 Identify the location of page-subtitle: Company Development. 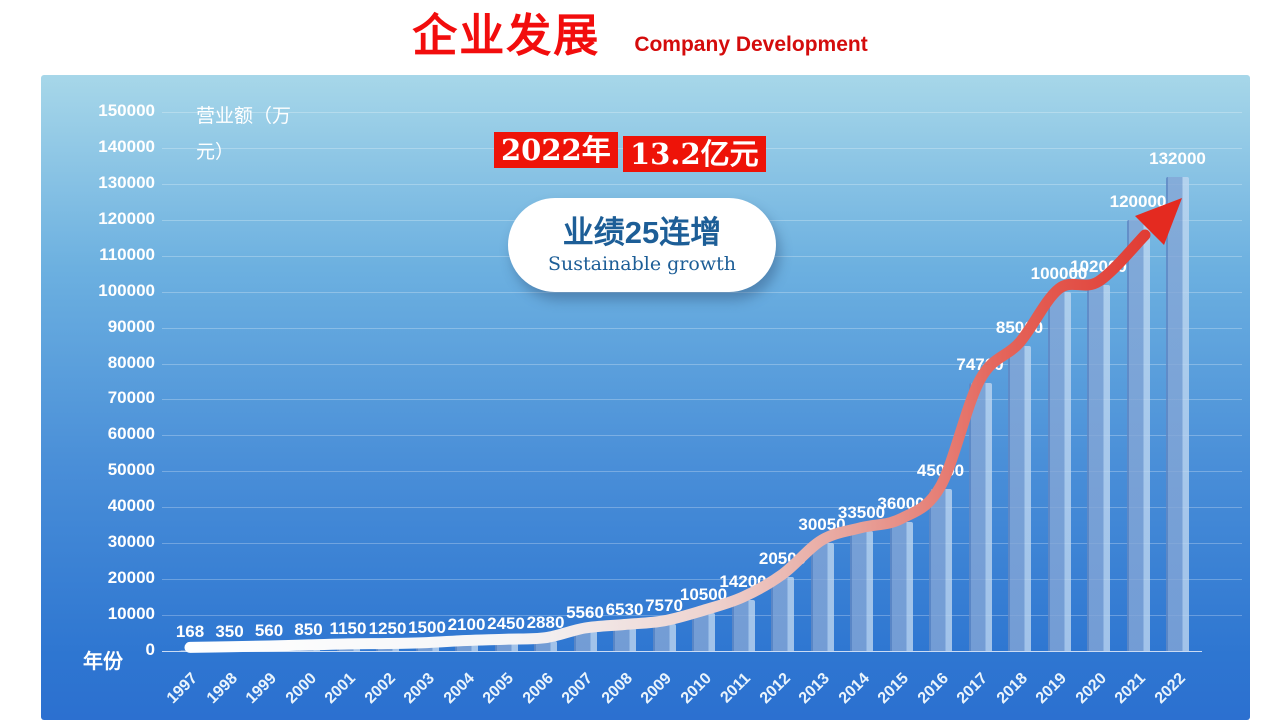
(751, 44).